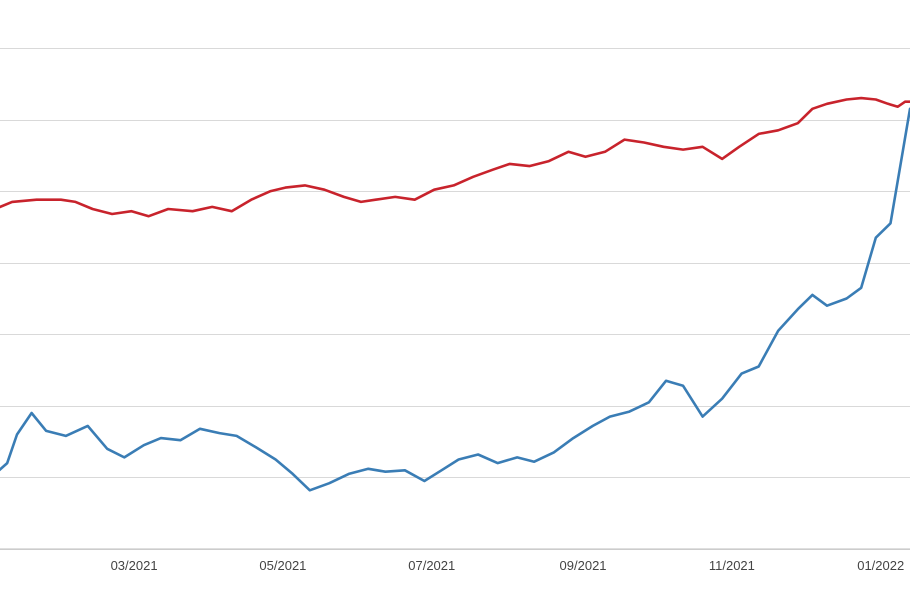  Describe the element at coordinates (134, 565) in the screenshot. I see `x-tick-label: 03/2021` at that location.